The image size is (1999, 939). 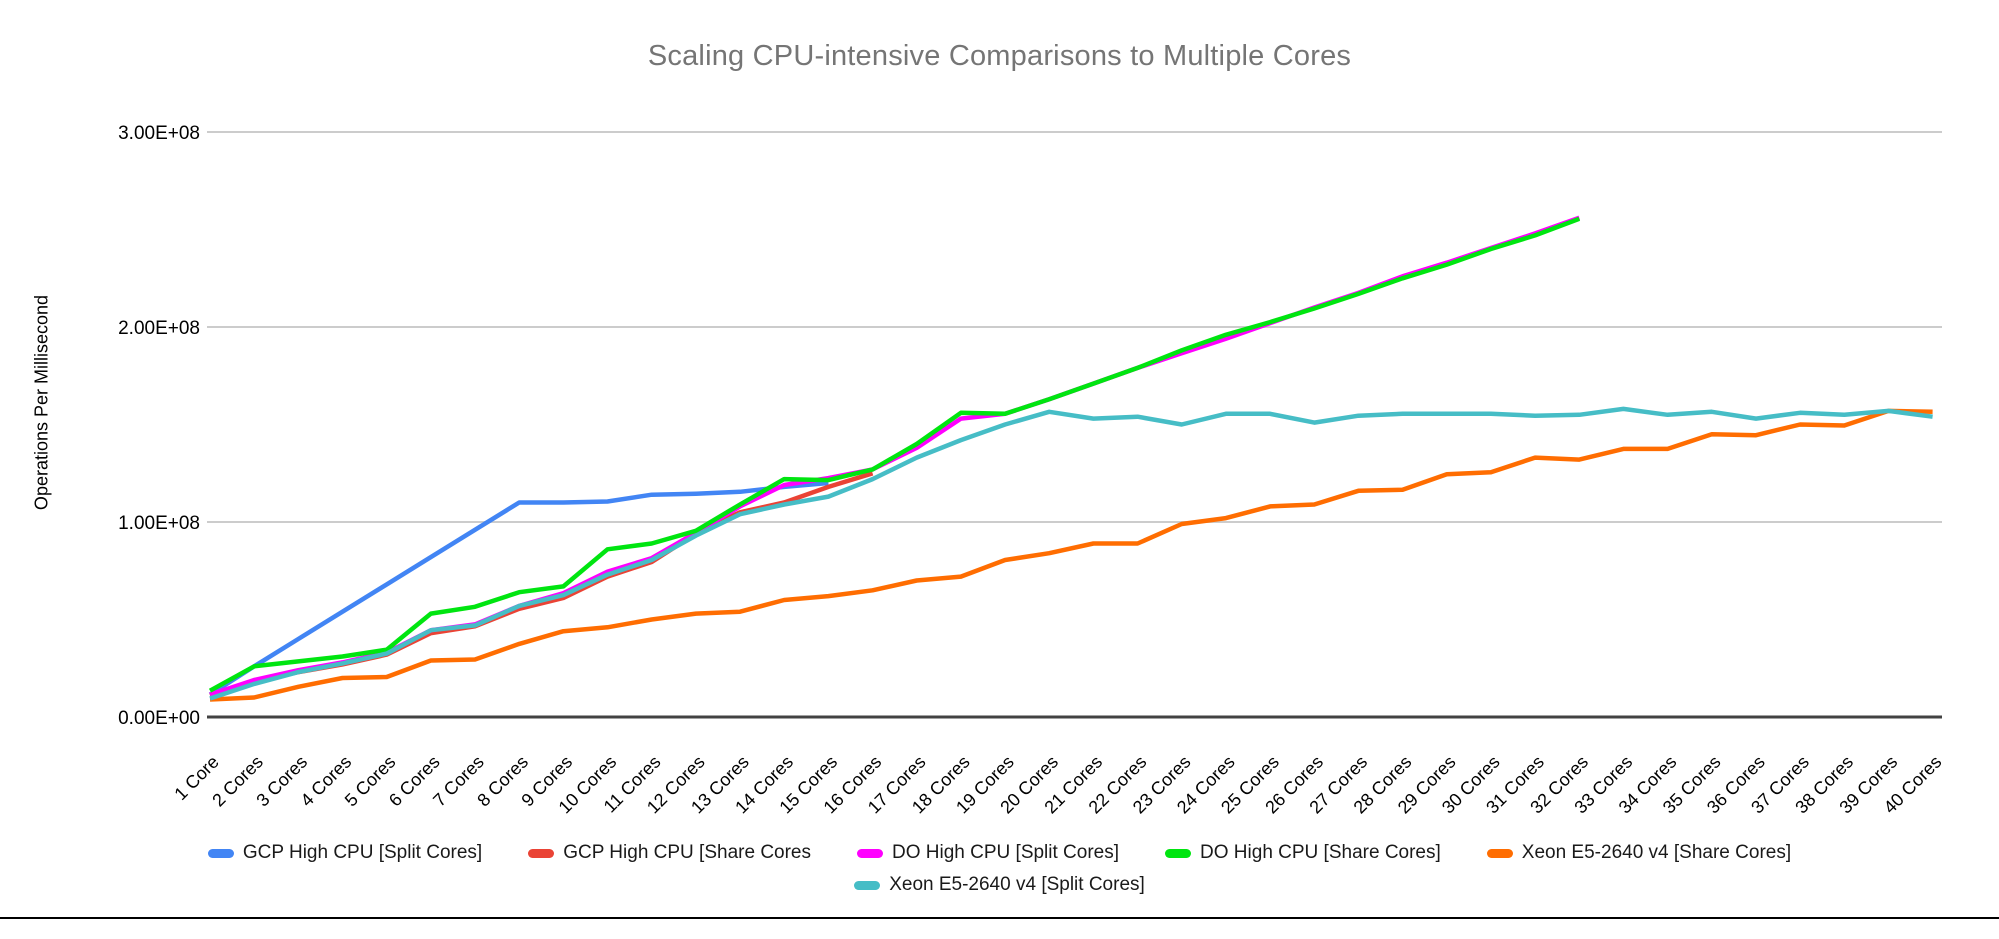 What do you see at coordinates (1017, 884) in the screenshot?
I see `legend-label: Xeon E5-2640 v4 [Split Cores]` at bounding box center [1017, 884].